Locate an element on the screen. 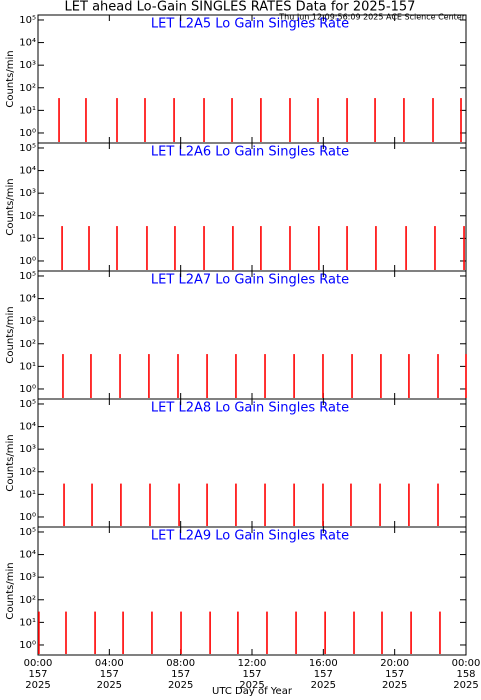  x-tick-label: 04:00 is located at coordinates (109, 663).